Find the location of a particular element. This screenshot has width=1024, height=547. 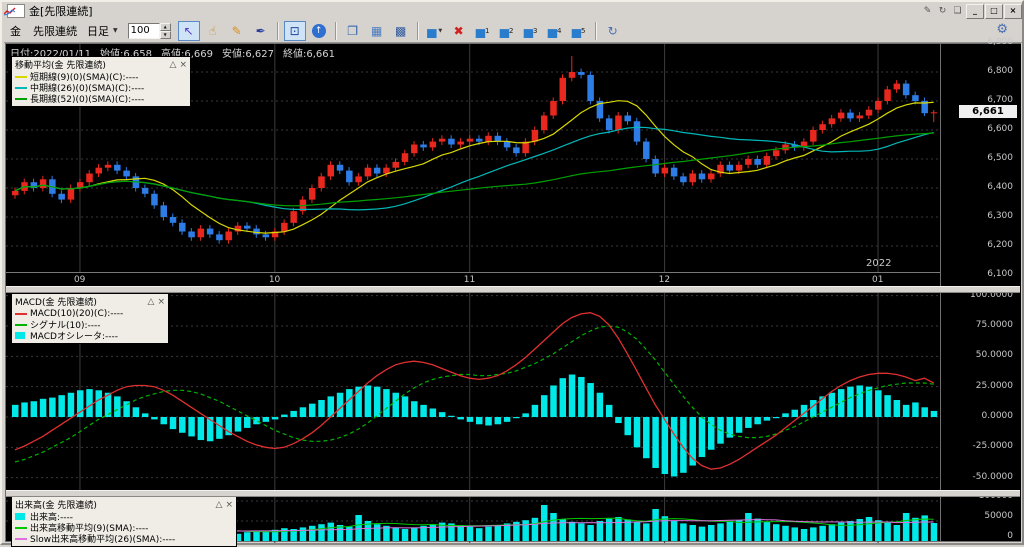

crosshair-select-tool: ⊡ is located at coordinates (294, 30).